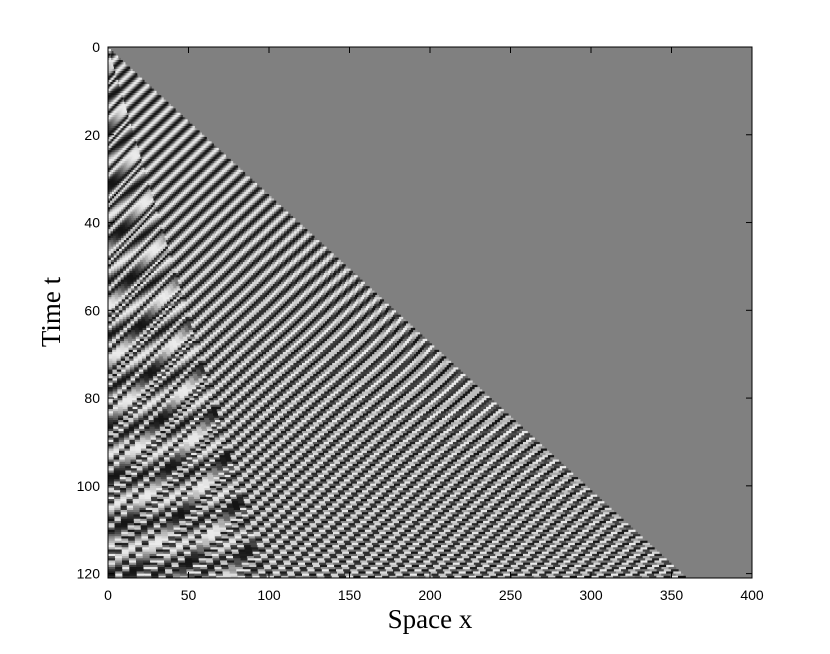  What do you see at coordinates (189, 595) in the screenshot?
I see `x-tick-label: 50` at bounding box center [189, 595].